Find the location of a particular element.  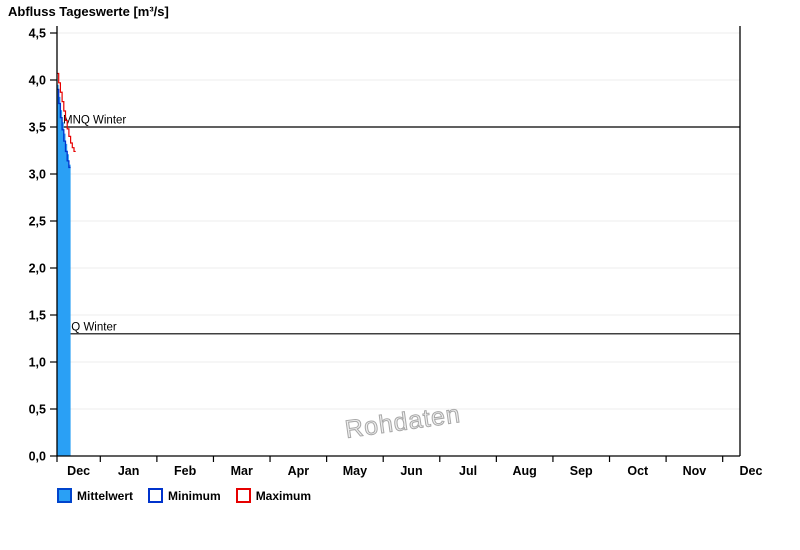

legend-item-minimum: Minimum is located at coordinates (184, 495).